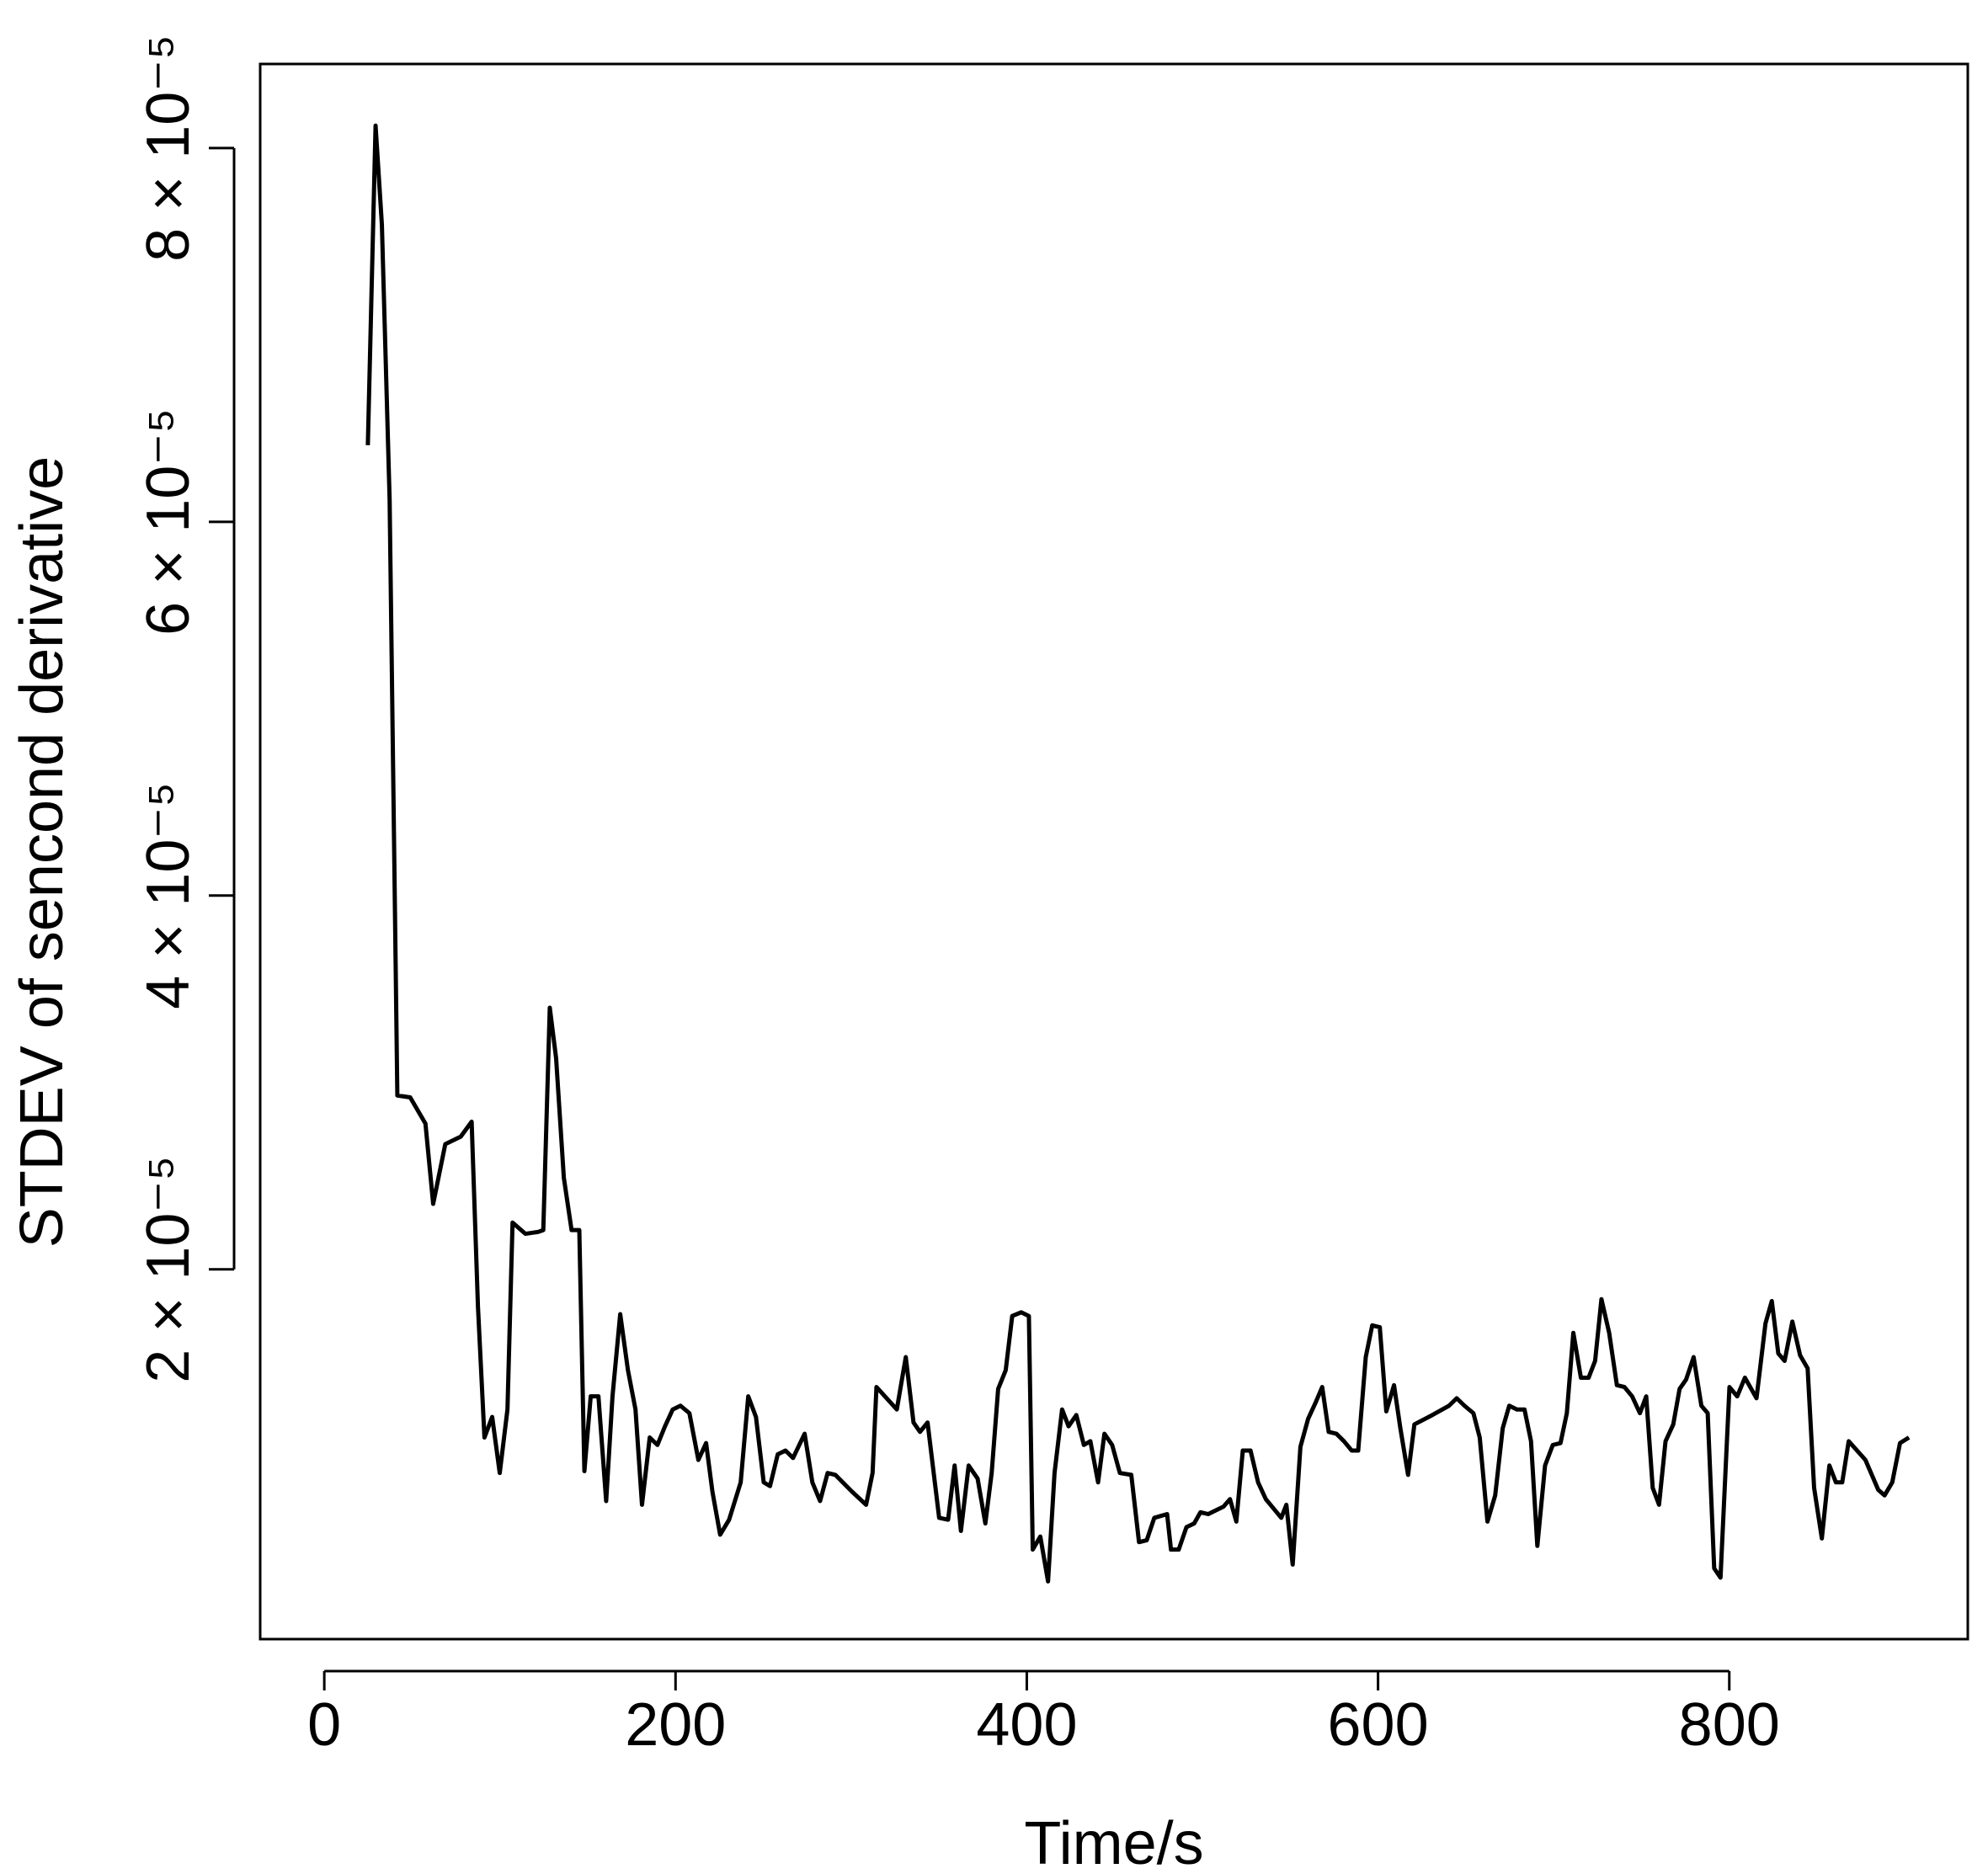  I want to click on x-tick-label: 400, so click(1026, 1725).